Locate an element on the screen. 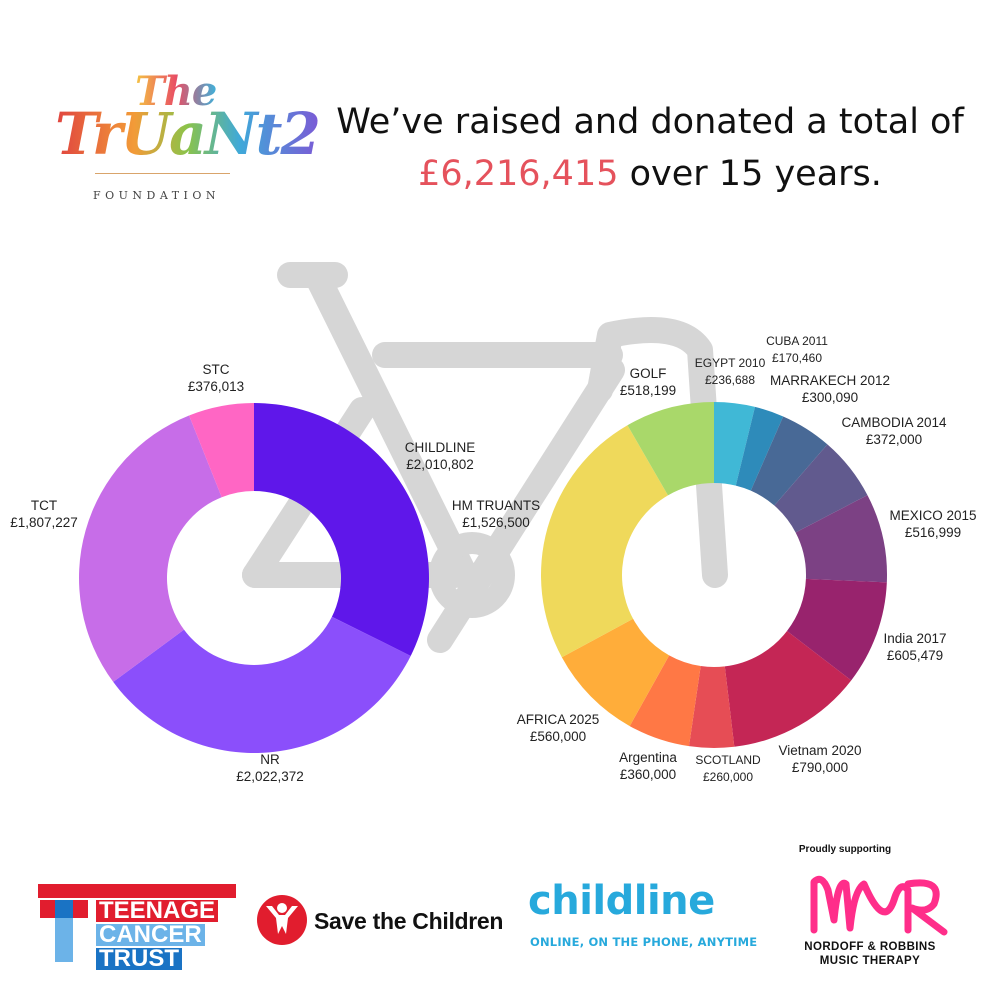  events-label-mexico-2015-value: £516,999 is located at coordinates (933, 532).